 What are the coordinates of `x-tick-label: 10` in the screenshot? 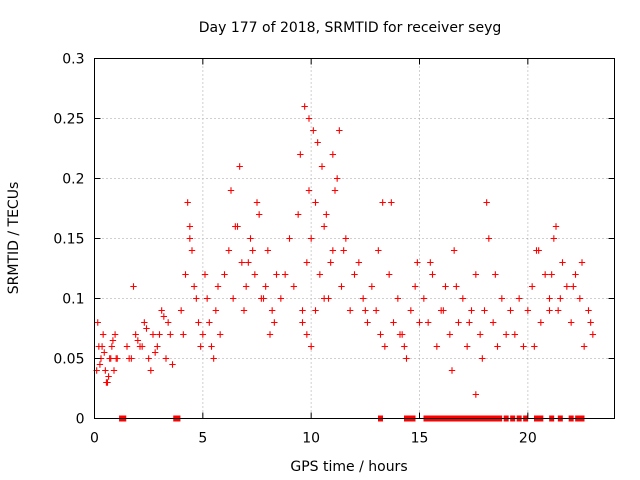 It's located at (311, 439).